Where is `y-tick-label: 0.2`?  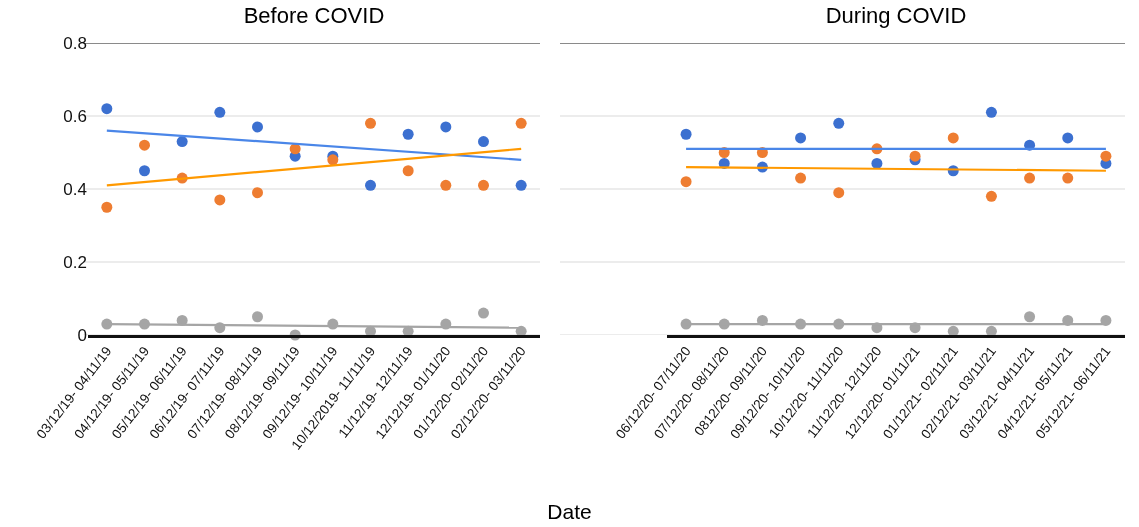 y-tick-label: 0.2 is located at coordinates (75, 262).